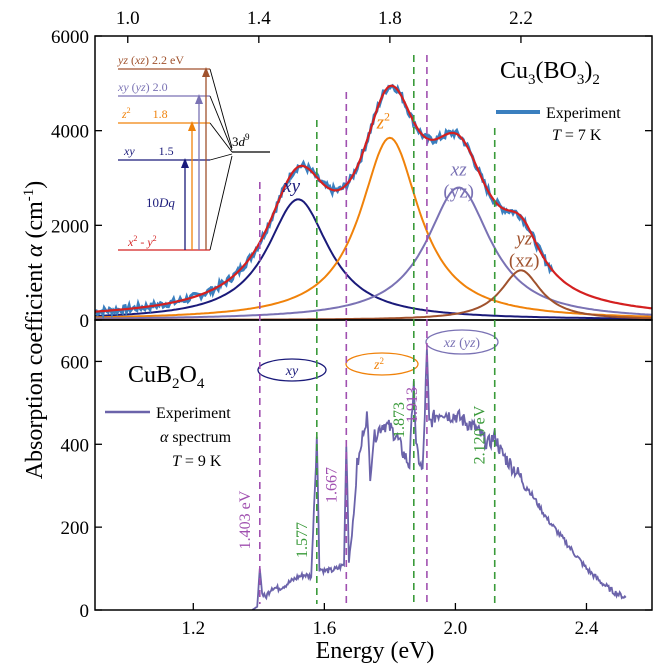  Describe the element at coordinates (144, 113) in the screenshot. I see `svg-text:z21.8: z2 1.8` at that location.